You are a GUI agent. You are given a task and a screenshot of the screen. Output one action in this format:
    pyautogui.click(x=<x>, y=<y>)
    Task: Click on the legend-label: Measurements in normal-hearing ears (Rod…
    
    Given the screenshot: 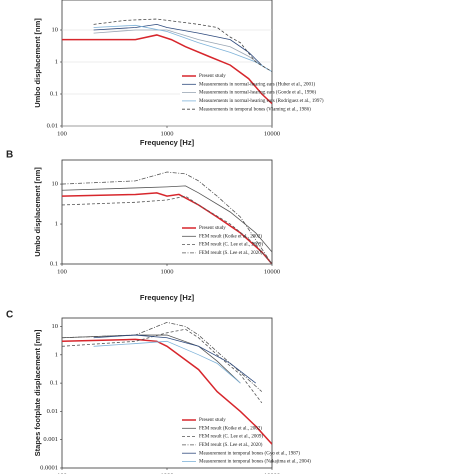 What is the action you would take?
    pyautogui.click(x=261, y=101)
    